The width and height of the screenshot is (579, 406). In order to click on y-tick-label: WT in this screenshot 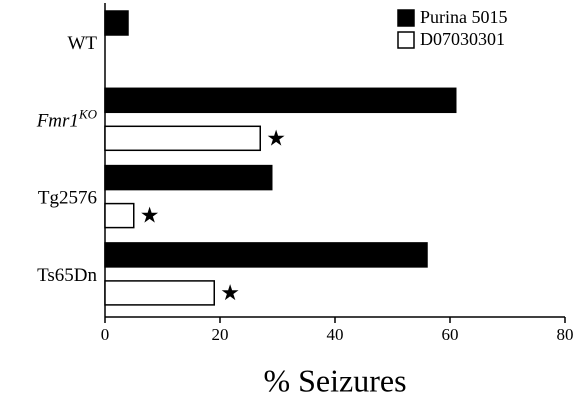, I will do `click(82, 43)`.